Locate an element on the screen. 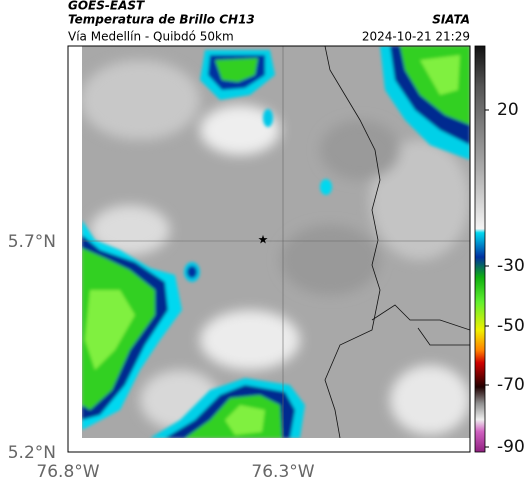 This screenshot has width=526, height=491. colorbar-label: -90 is located at coordinates (511, 447).